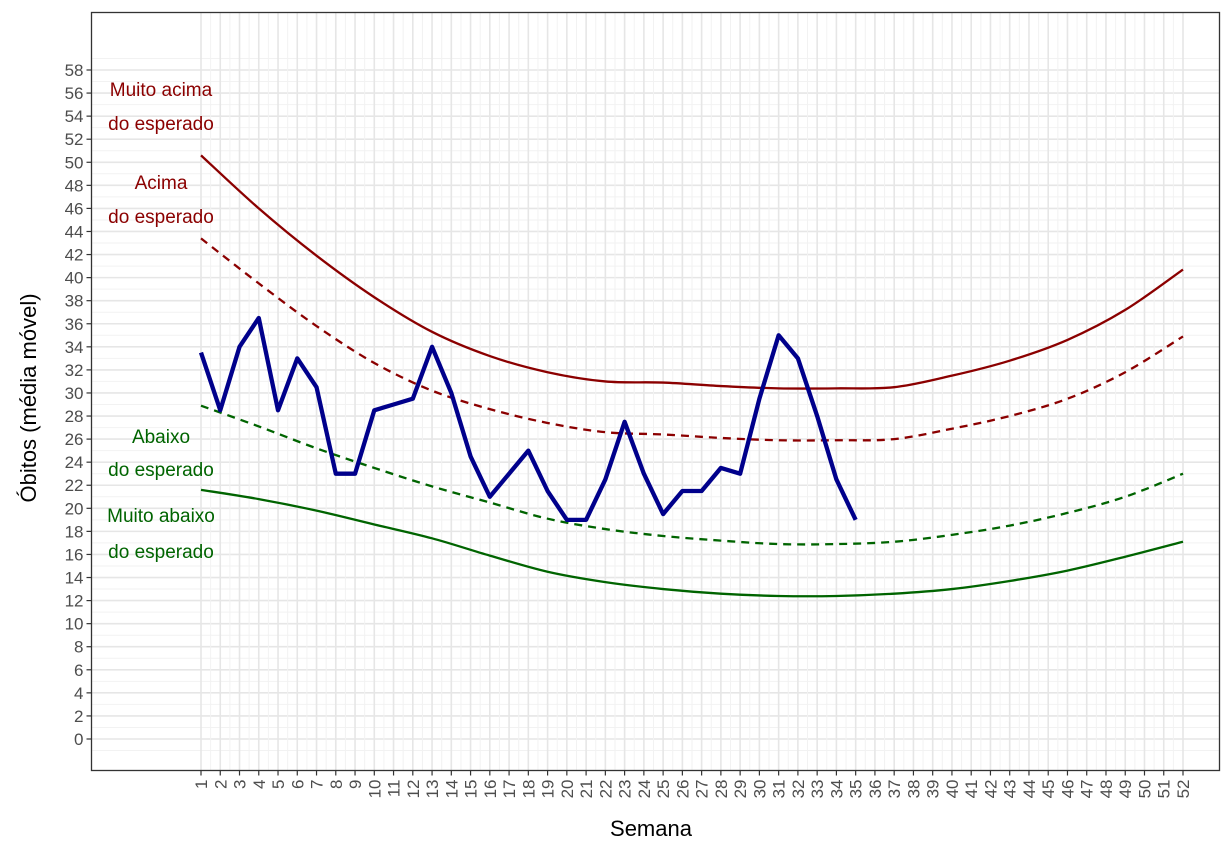  Describe the element at coordinates (1067, 789) in the screenshot. I see `x-tick-label: 46` at that location.